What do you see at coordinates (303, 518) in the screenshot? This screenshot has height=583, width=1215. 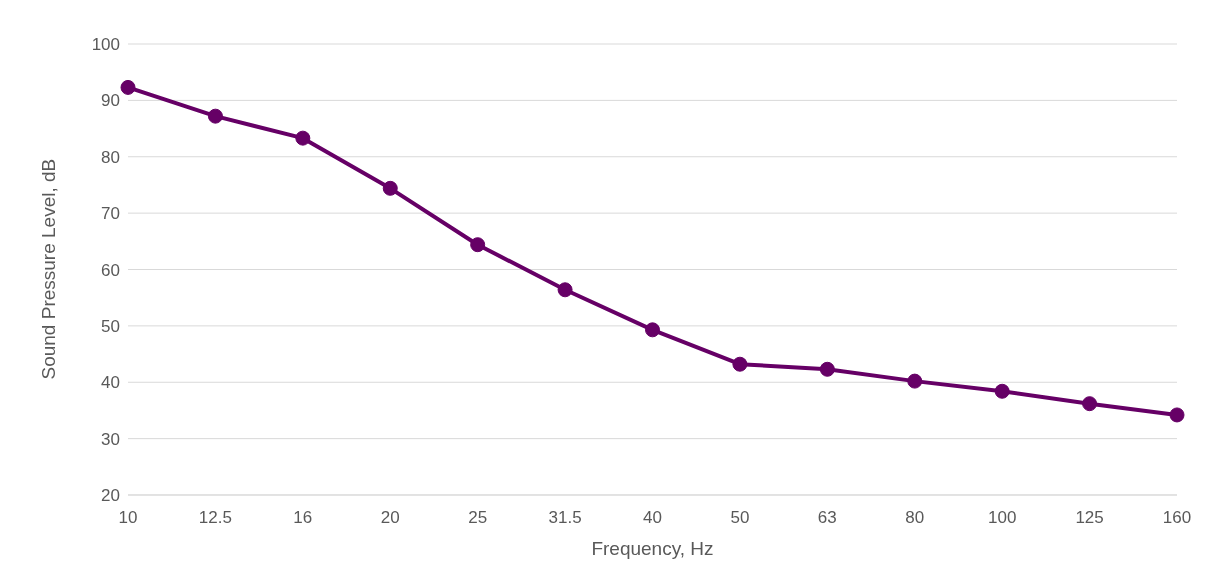 I see `x-tick-label: 16` at bounding box center [303, 518].